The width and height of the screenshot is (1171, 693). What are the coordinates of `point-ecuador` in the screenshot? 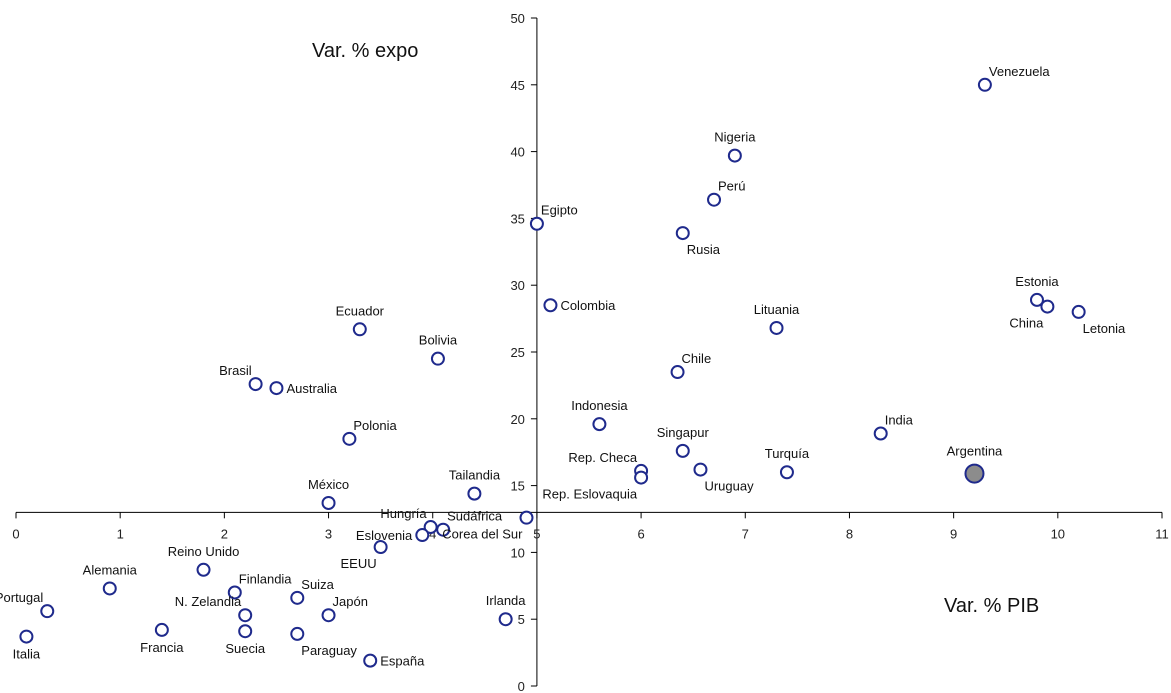 It's located at (359, 329).